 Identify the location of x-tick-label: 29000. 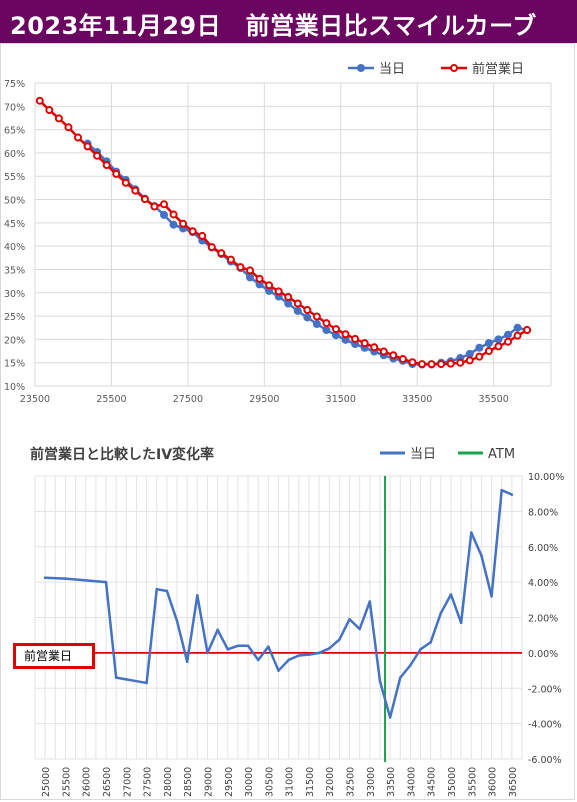
(208, 782).